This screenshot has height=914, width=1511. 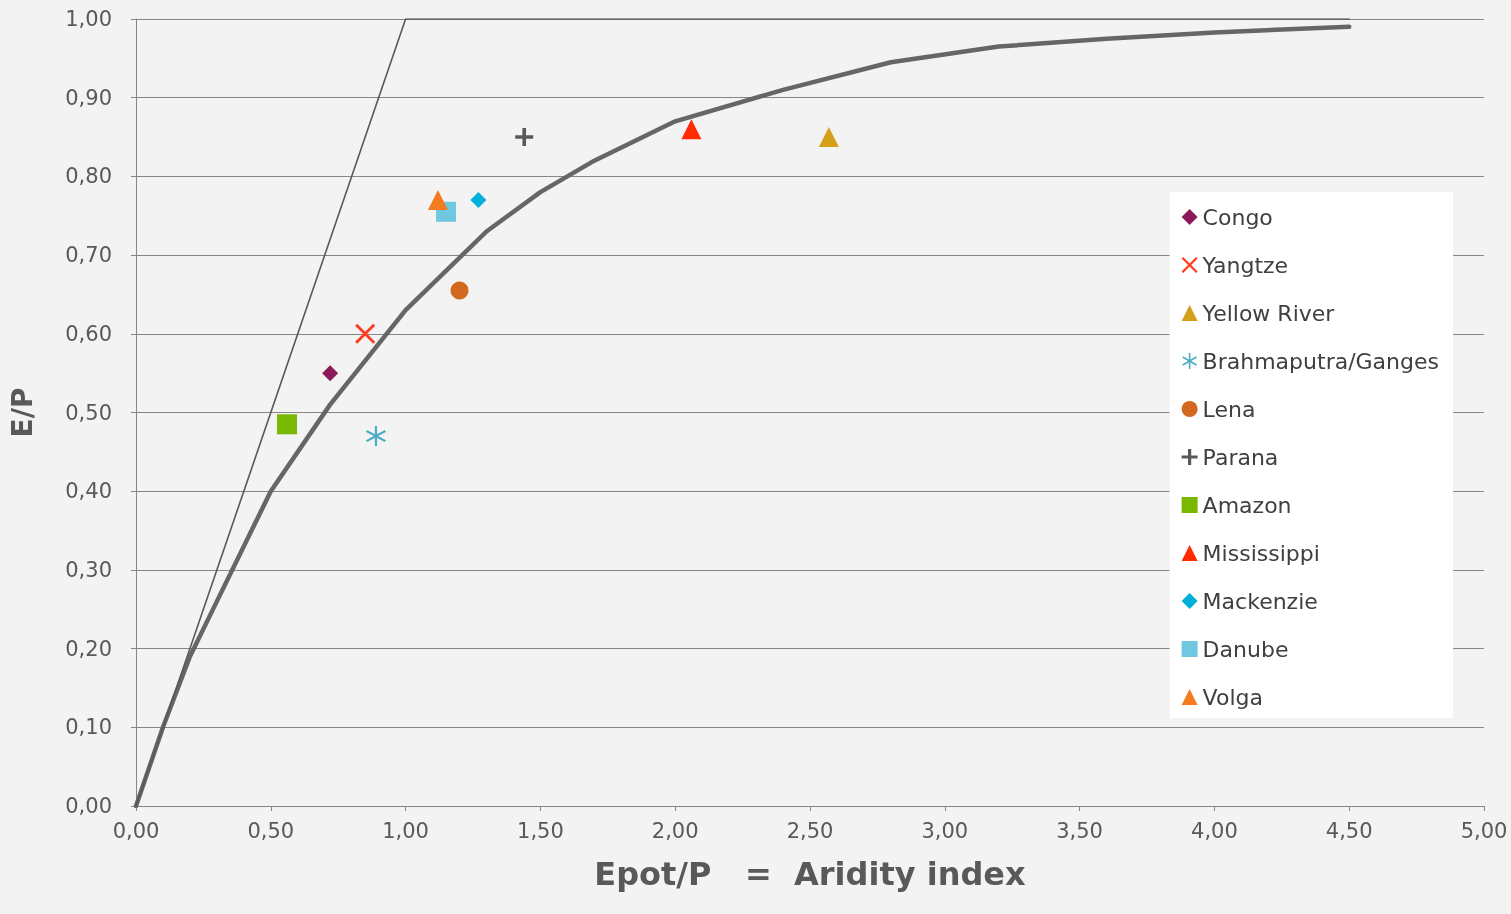 I want to click on legend-label: Congo, so click(x=1237, y=217).